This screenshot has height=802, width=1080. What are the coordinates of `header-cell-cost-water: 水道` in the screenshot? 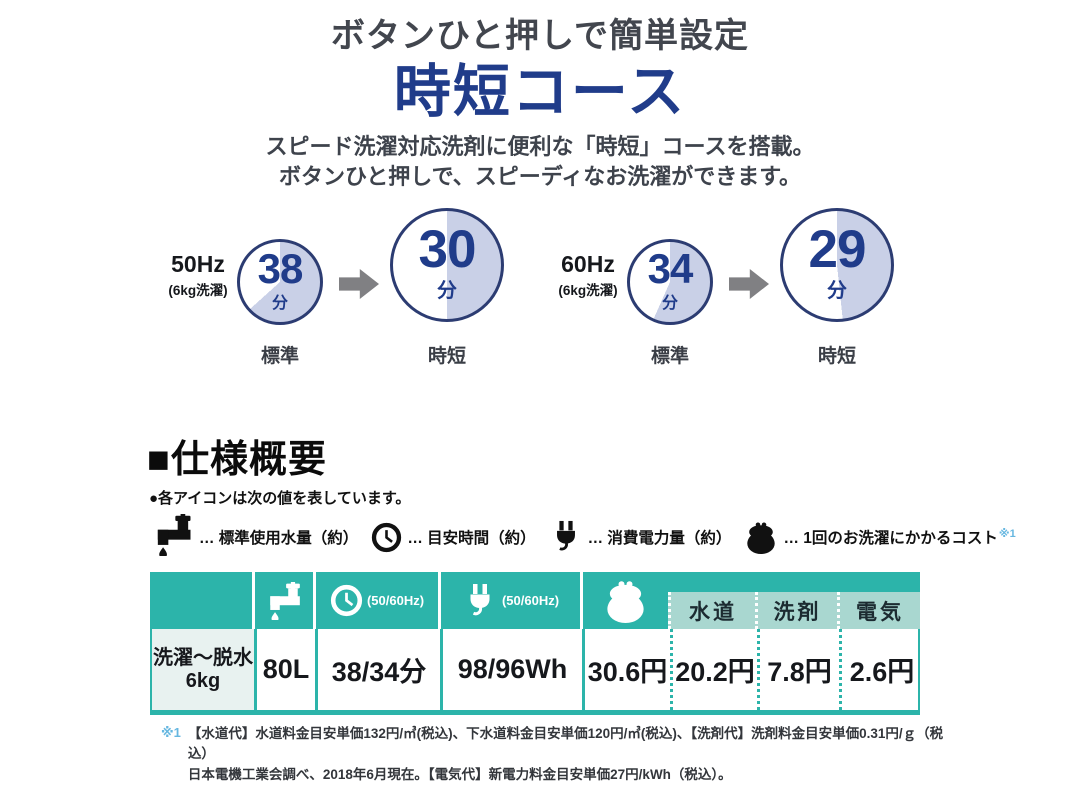 It's located at (711, 600).